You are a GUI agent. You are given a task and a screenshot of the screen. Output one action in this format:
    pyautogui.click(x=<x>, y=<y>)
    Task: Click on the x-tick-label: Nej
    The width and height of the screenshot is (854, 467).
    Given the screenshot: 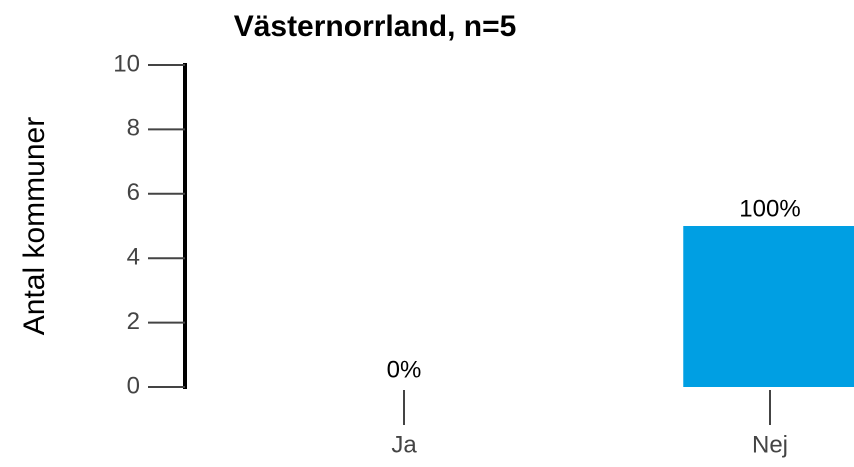 What is the action you would take?
    pyautogui.click(x=770, y=444)
    